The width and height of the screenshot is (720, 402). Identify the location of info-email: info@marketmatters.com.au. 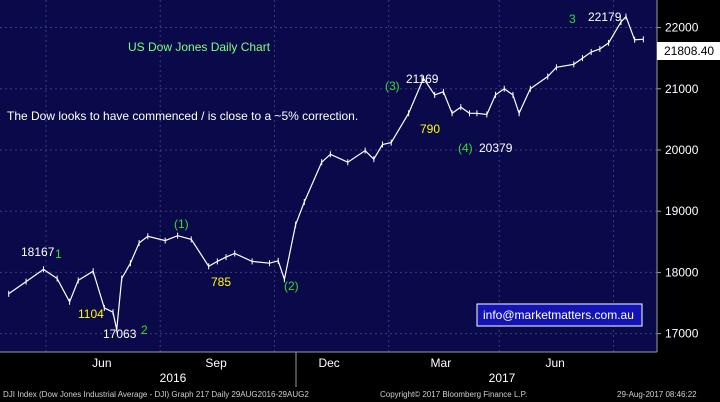
(558, 315).